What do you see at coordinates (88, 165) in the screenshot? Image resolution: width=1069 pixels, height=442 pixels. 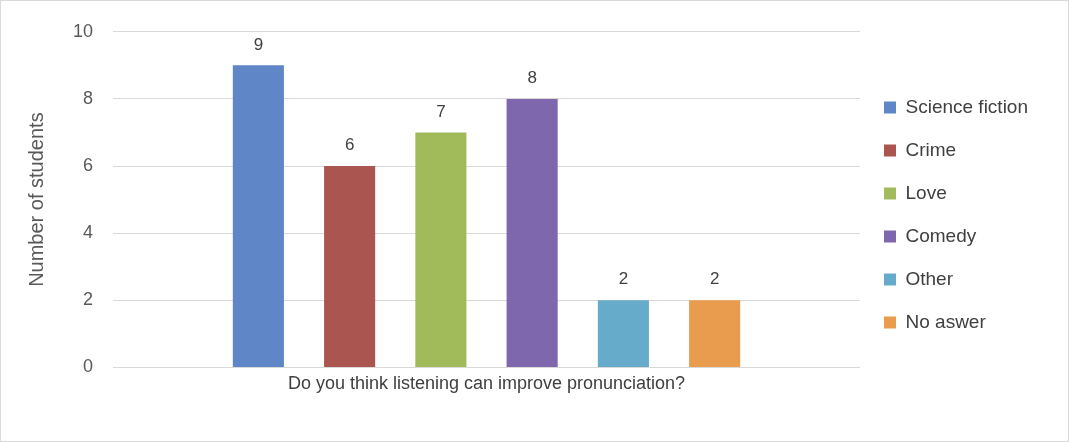 I see `y-tick-label: 6` at bounding box center [88, 165].